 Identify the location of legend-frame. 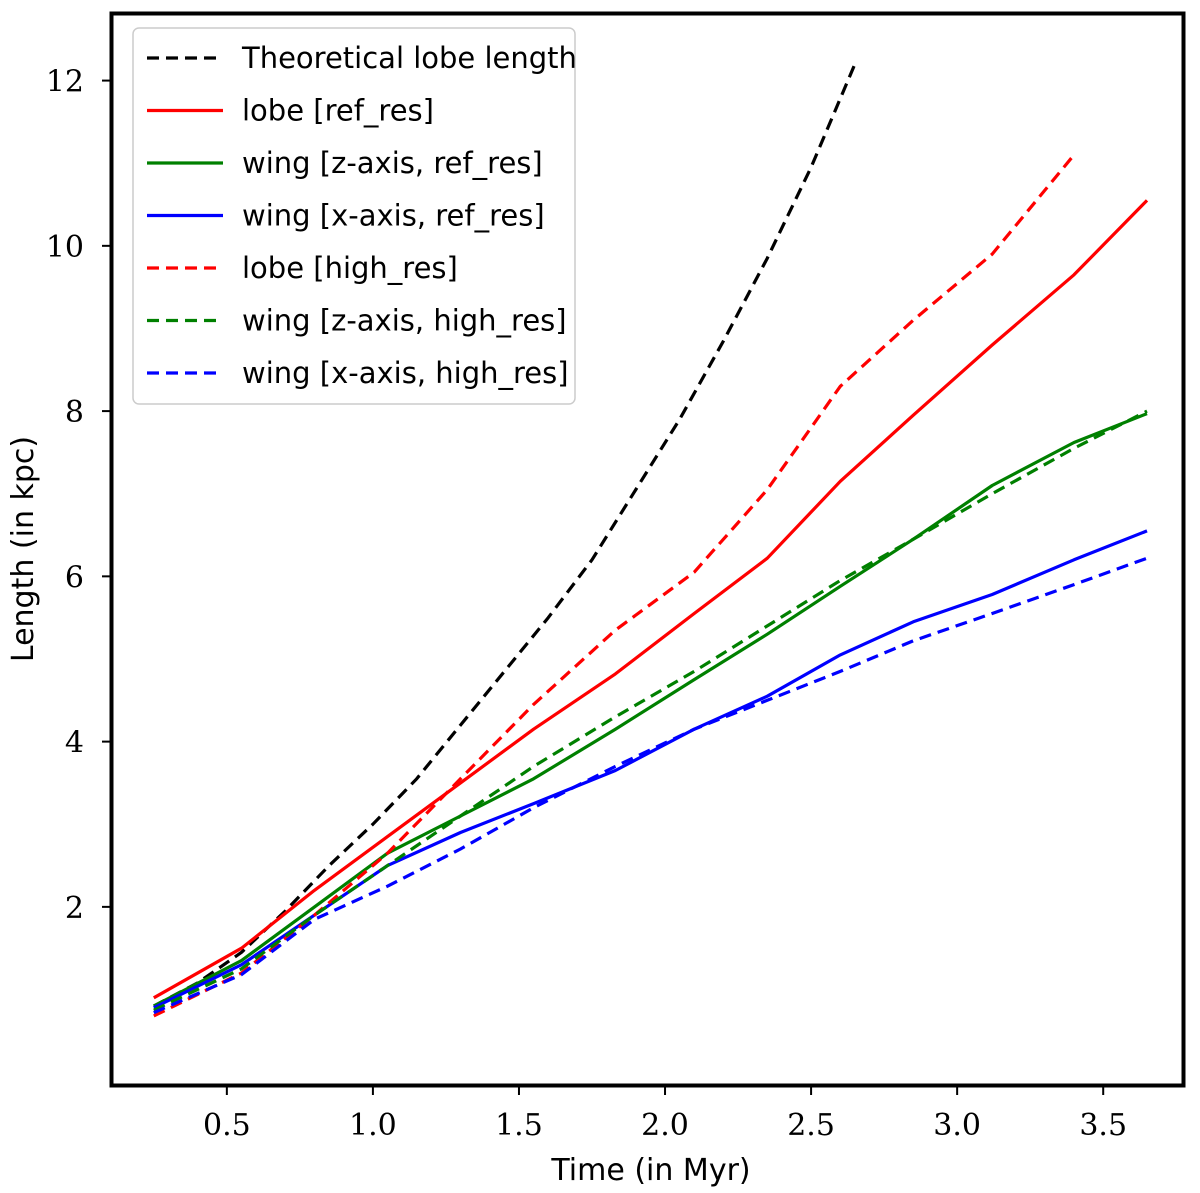
(354, 216).